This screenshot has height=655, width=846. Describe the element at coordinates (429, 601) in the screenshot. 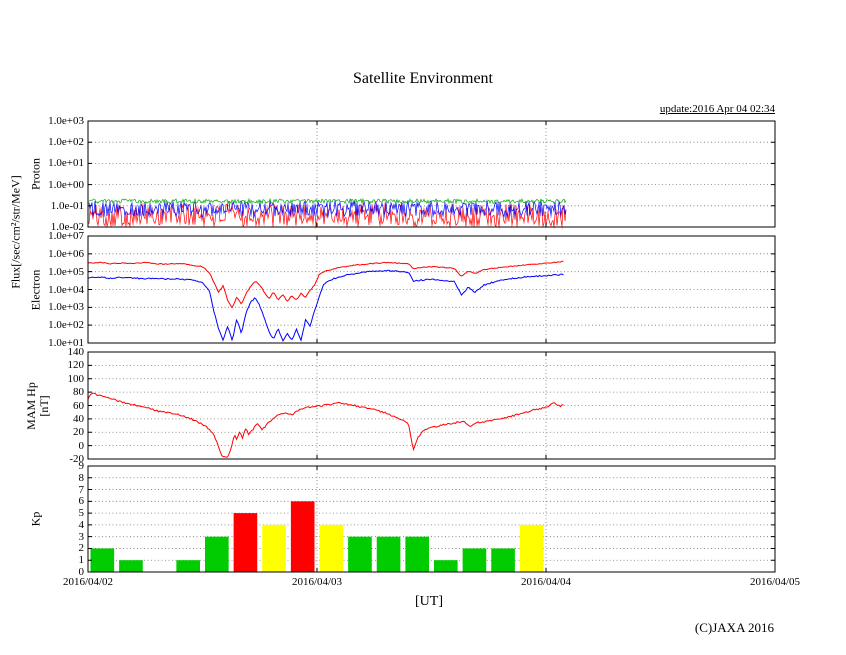

I see `x-axis-title: [UT]` at that location.